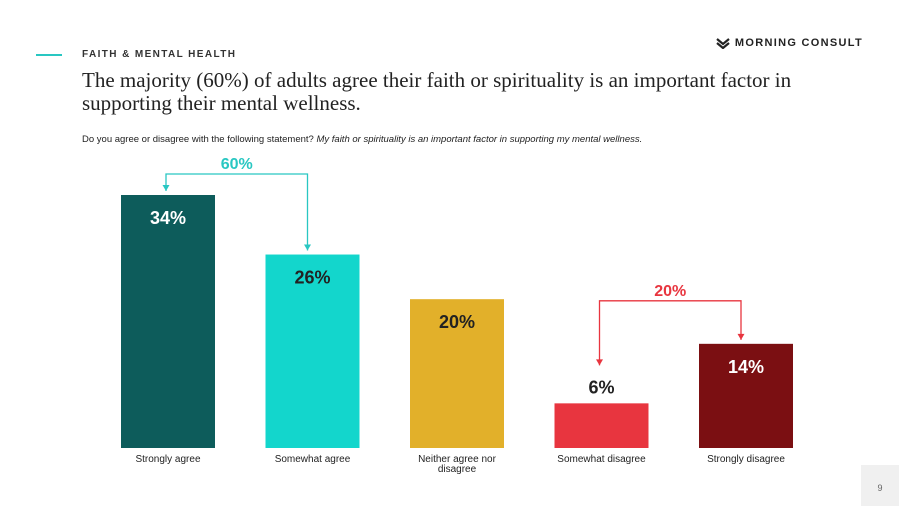  I want to click on category-label-2: Somewhat agree, so click(313, 459).